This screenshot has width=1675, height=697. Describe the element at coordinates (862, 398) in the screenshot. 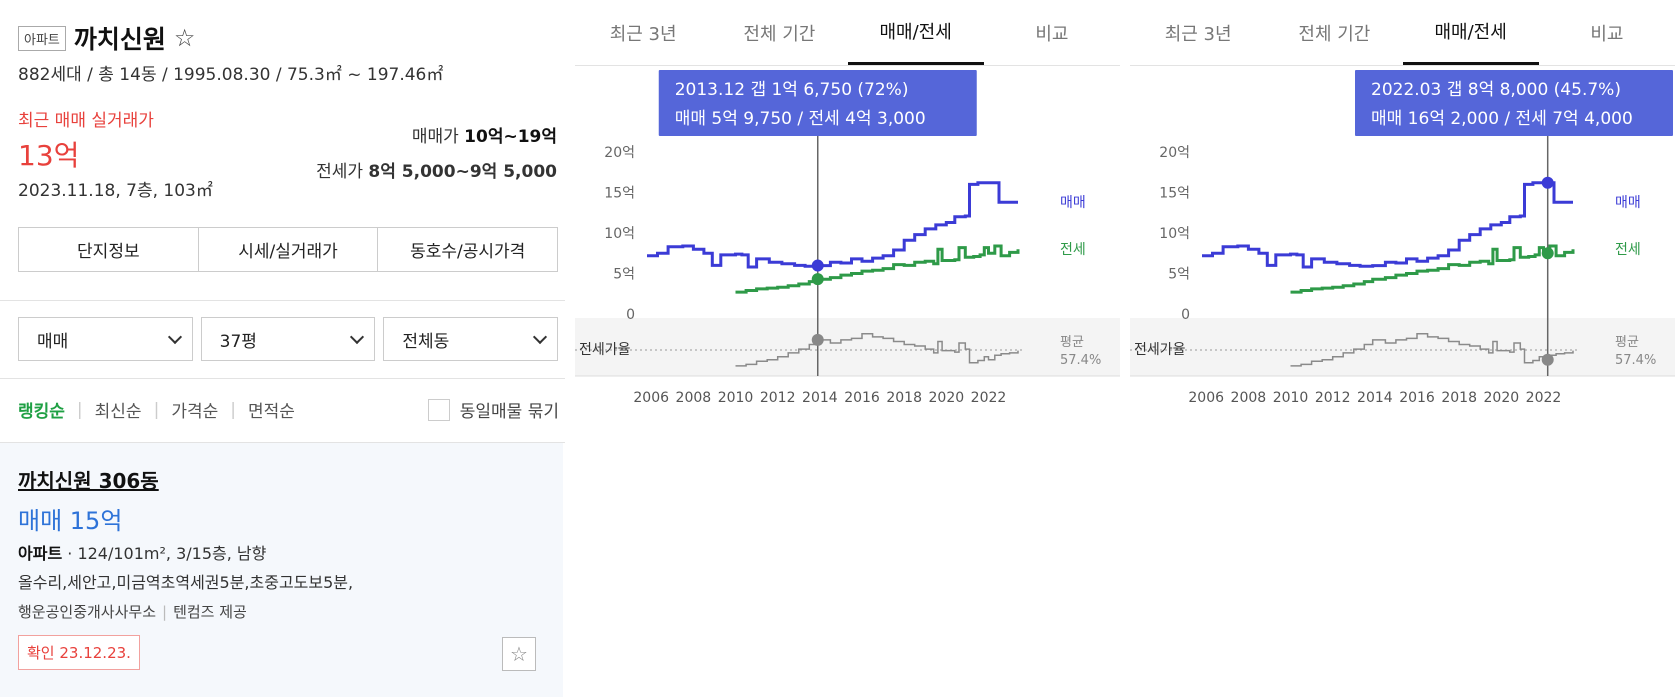

I see `x-tick-label: 2016` at that location.